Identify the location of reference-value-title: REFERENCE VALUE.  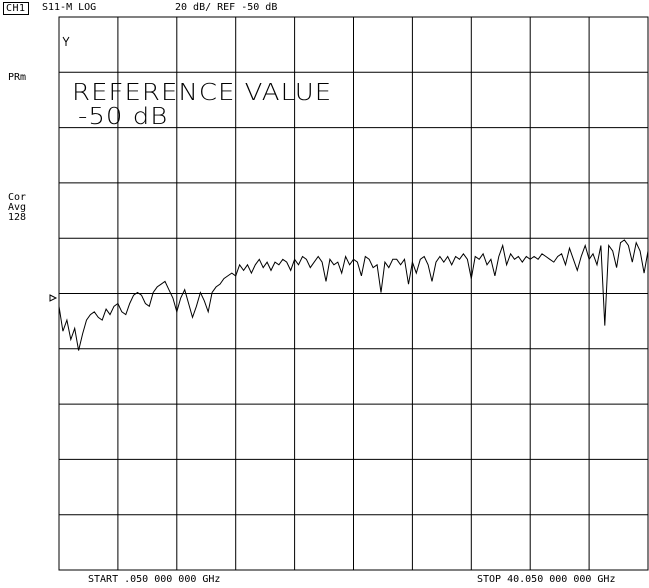
(202, 93).